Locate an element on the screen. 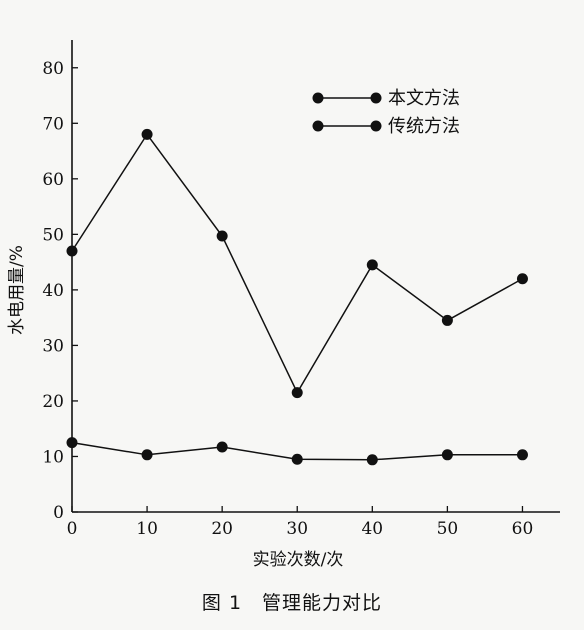  legend-label: 本文方法 is located at coordinates (424, 98).